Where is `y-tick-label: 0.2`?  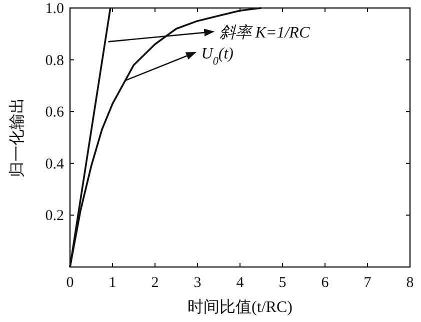
y-tick-label: 0.2 is located at coordinates (54, 216).